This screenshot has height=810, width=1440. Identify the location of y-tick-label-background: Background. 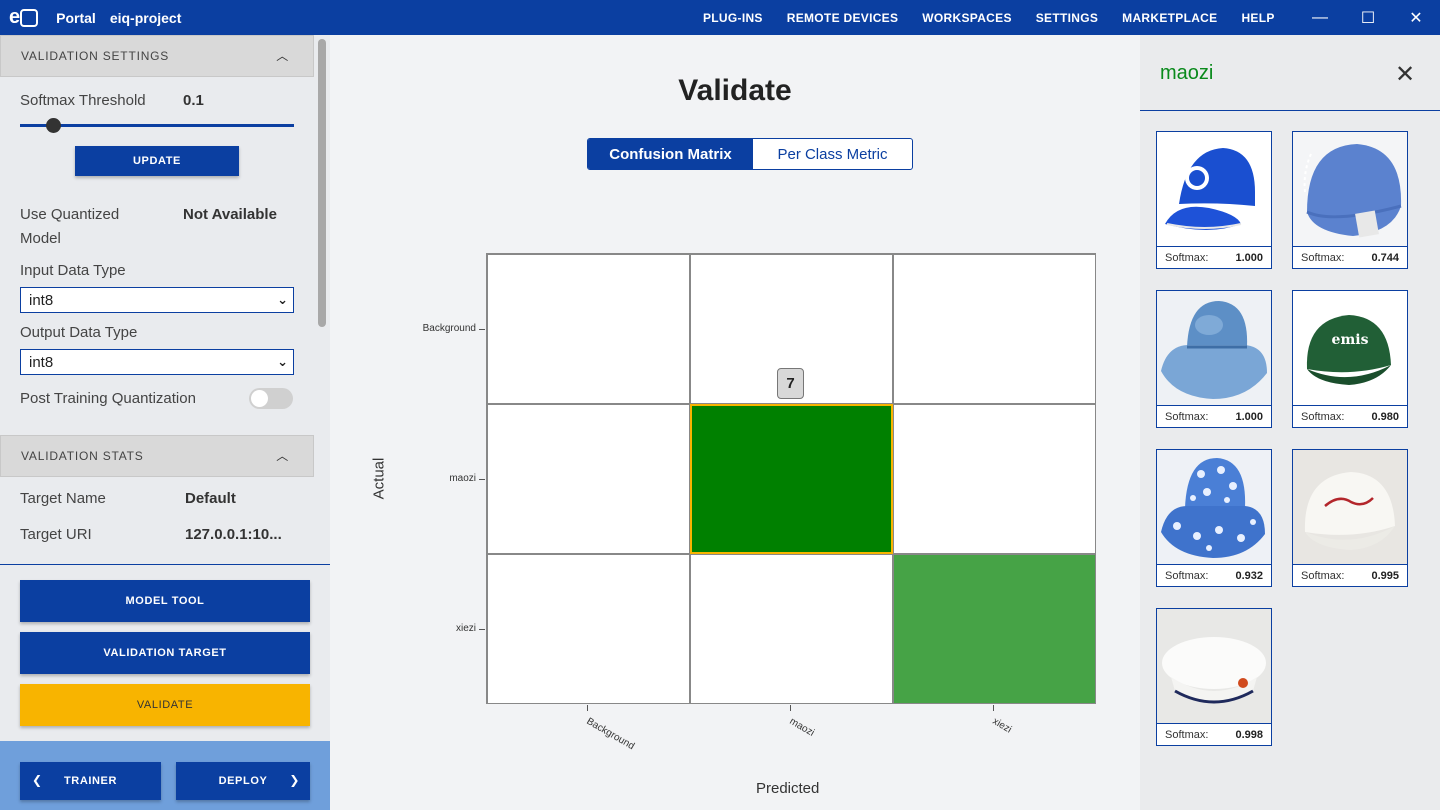
(449, 328).